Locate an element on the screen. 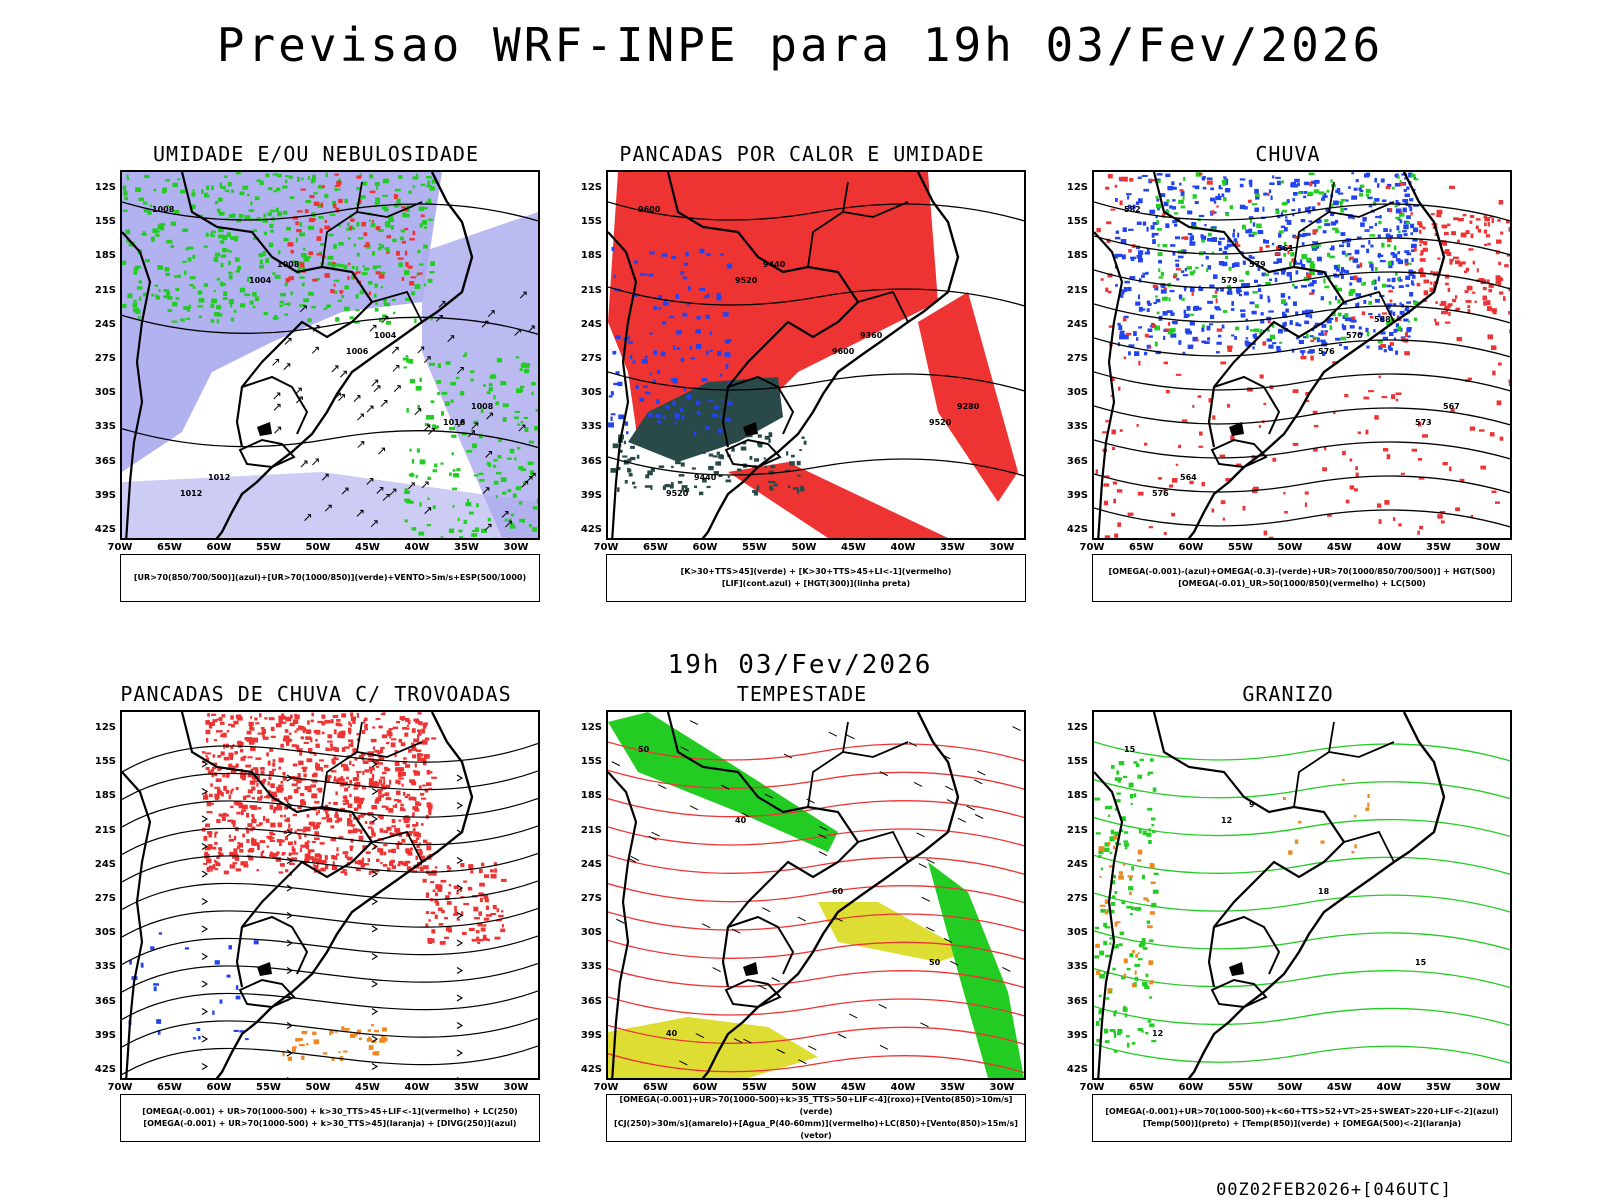 This screenshot has width=1600, height=1200. temp850-green is located at coordinates (1302, 902).